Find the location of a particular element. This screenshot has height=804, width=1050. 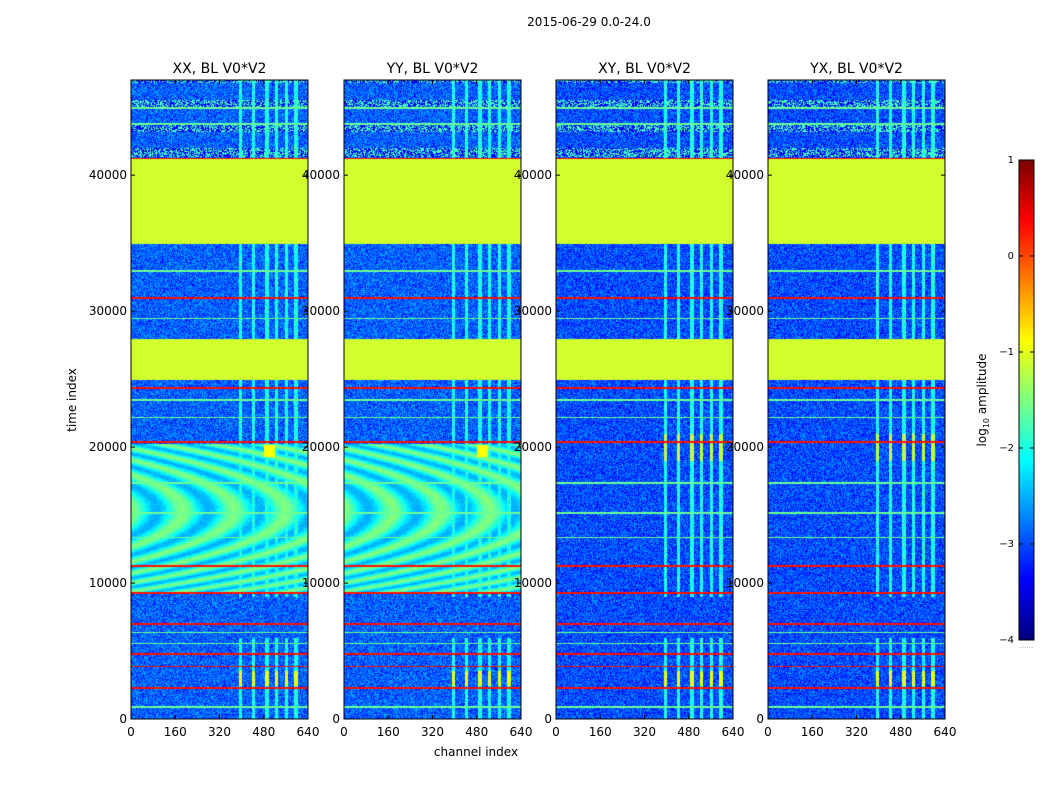

heatmap-image-yx is located at coordinates (856, 399).